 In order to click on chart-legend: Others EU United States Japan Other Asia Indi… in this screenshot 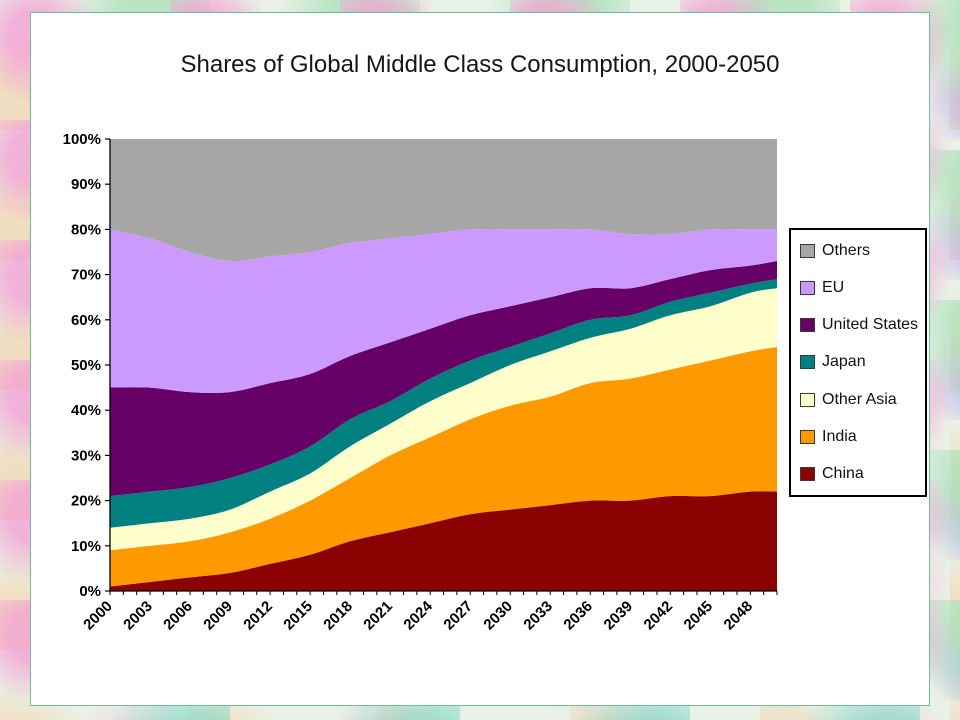, I will do `click(858, 362)`.